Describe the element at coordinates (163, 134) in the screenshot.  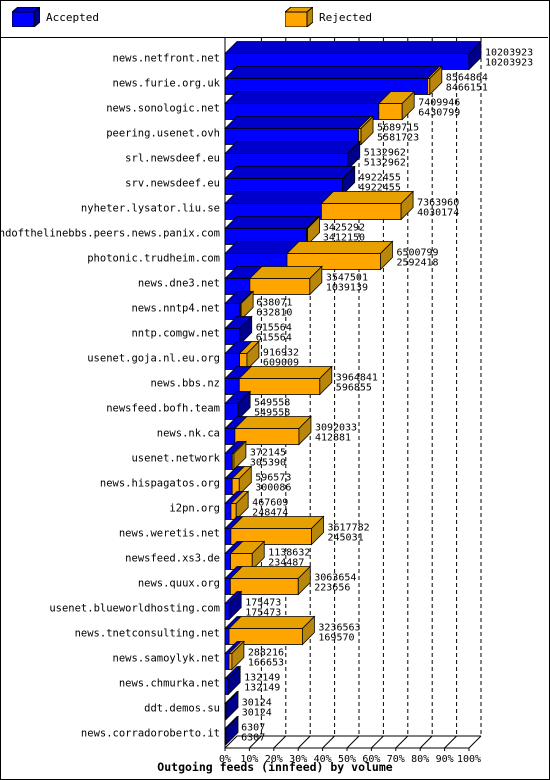
I see `category-label: peering.usenet.ovh` at that location.